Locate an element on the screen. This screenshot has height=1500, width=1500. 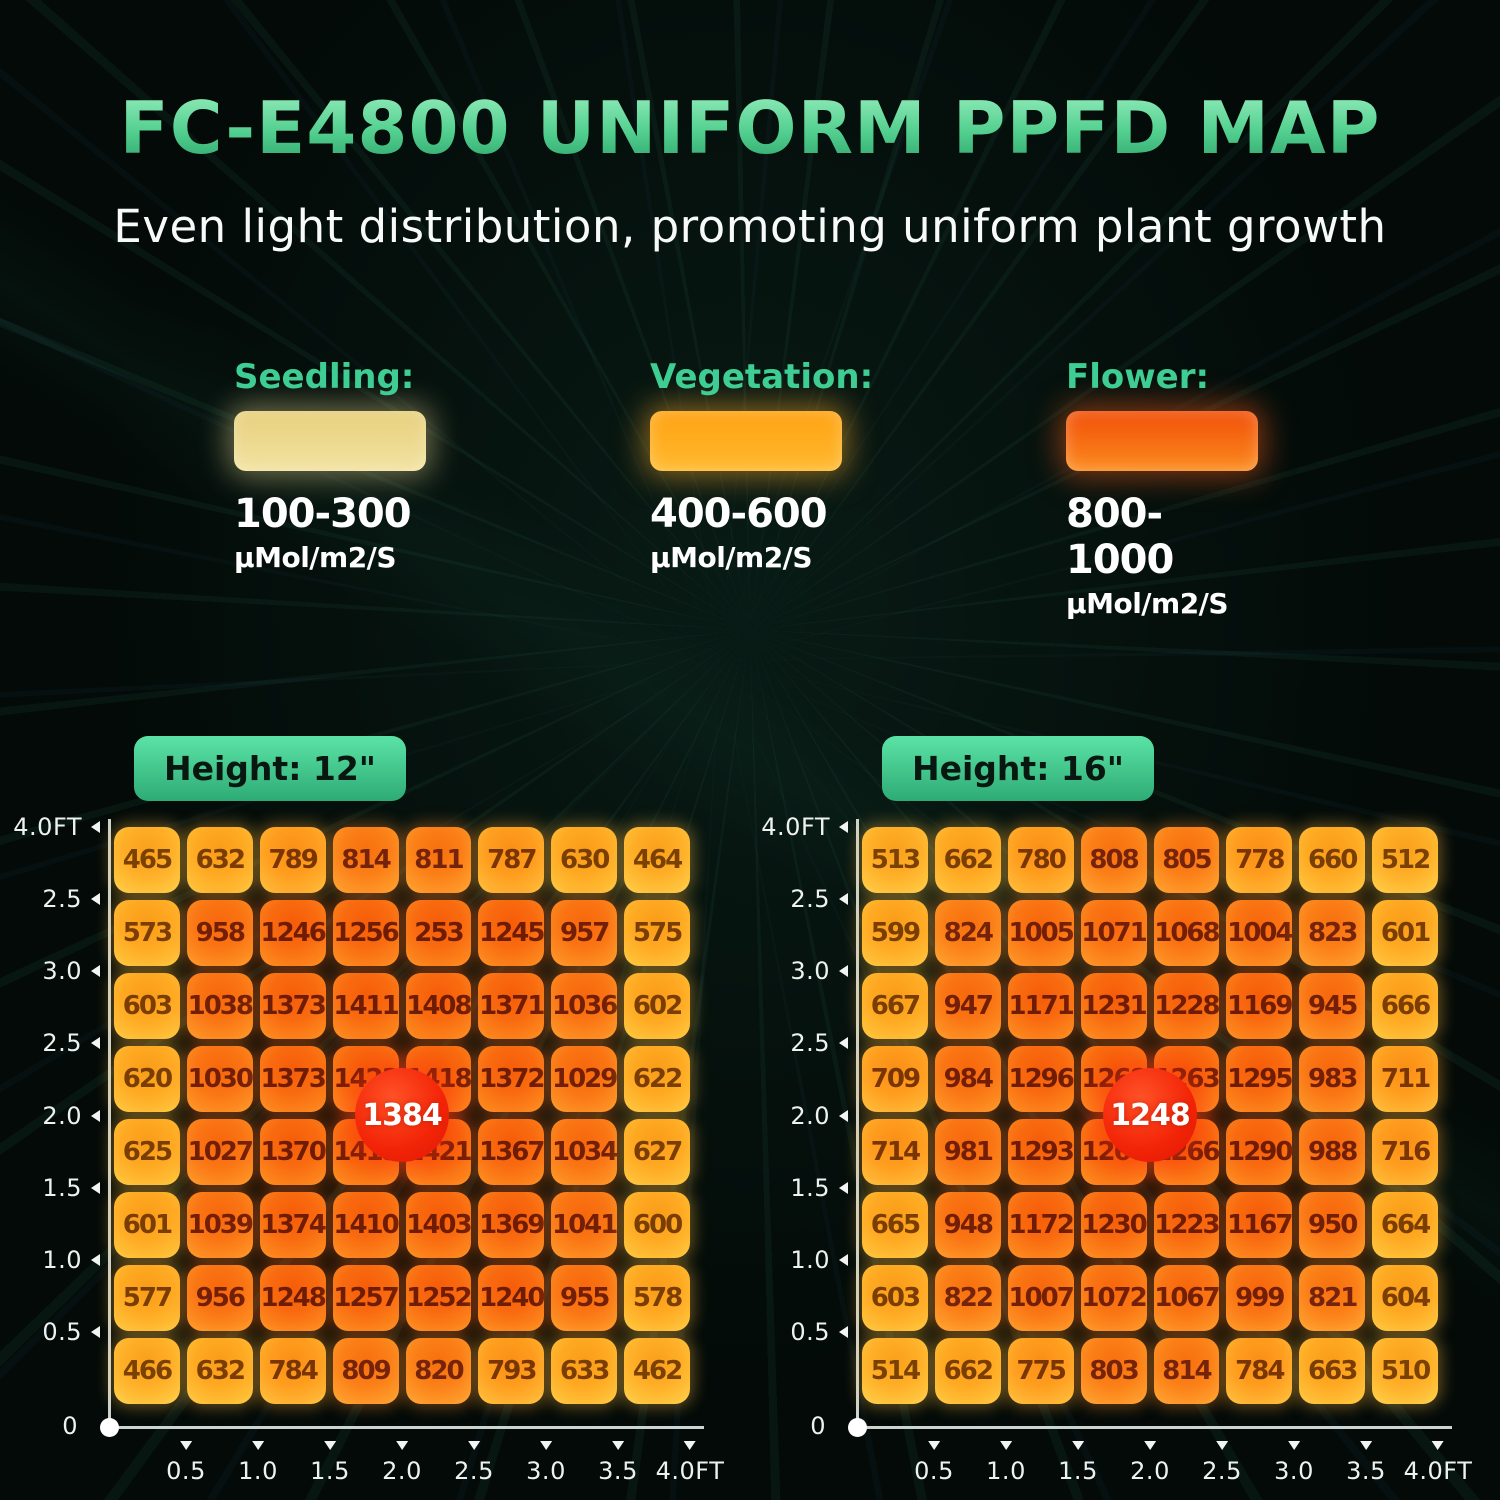
ppfd-cell: 625 is located at coordinates (147, 1152).